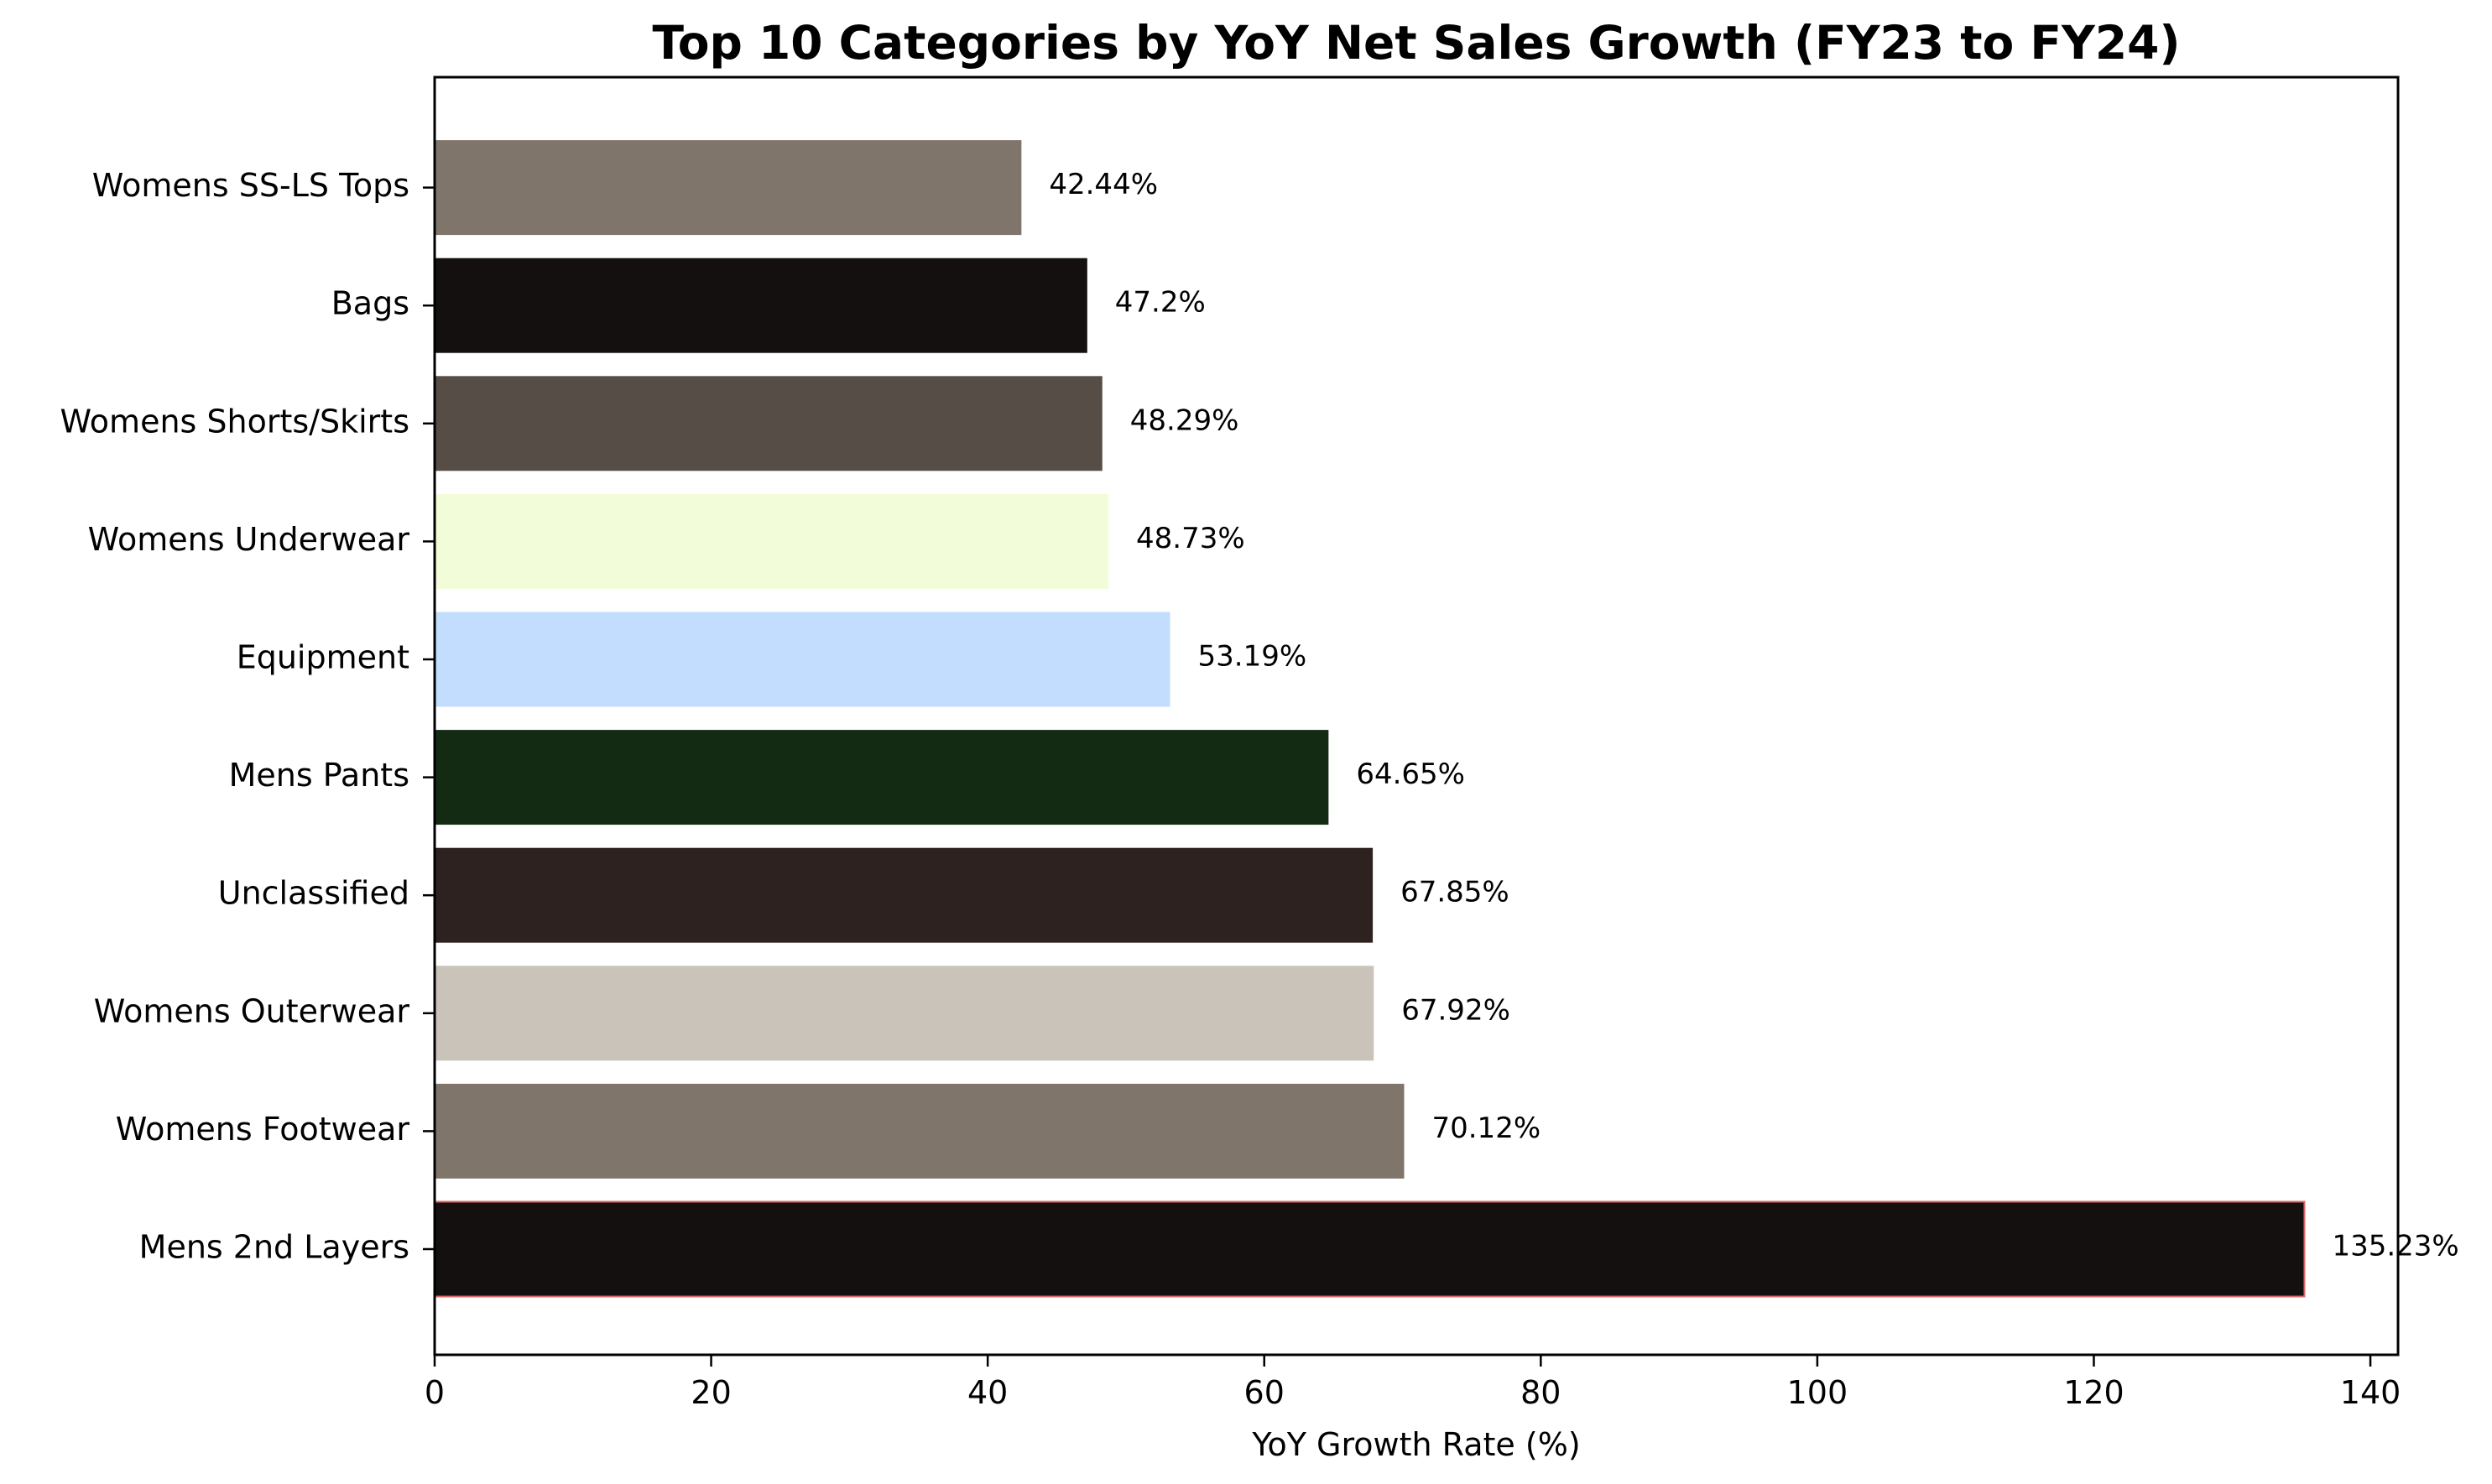 The image size is (2492, 1484). What do you see at coordinates (1486, 1128) in the screenshot?
I see `data-label-1: 70.12%` at bounding box center [1486, 1128].